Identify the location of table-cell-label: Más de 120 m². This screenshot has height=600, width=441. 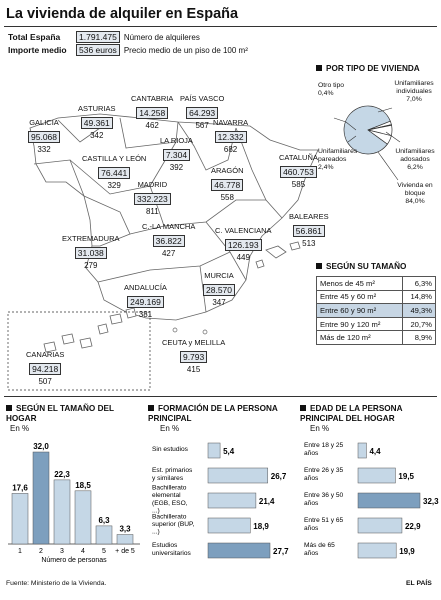
(359, 337).